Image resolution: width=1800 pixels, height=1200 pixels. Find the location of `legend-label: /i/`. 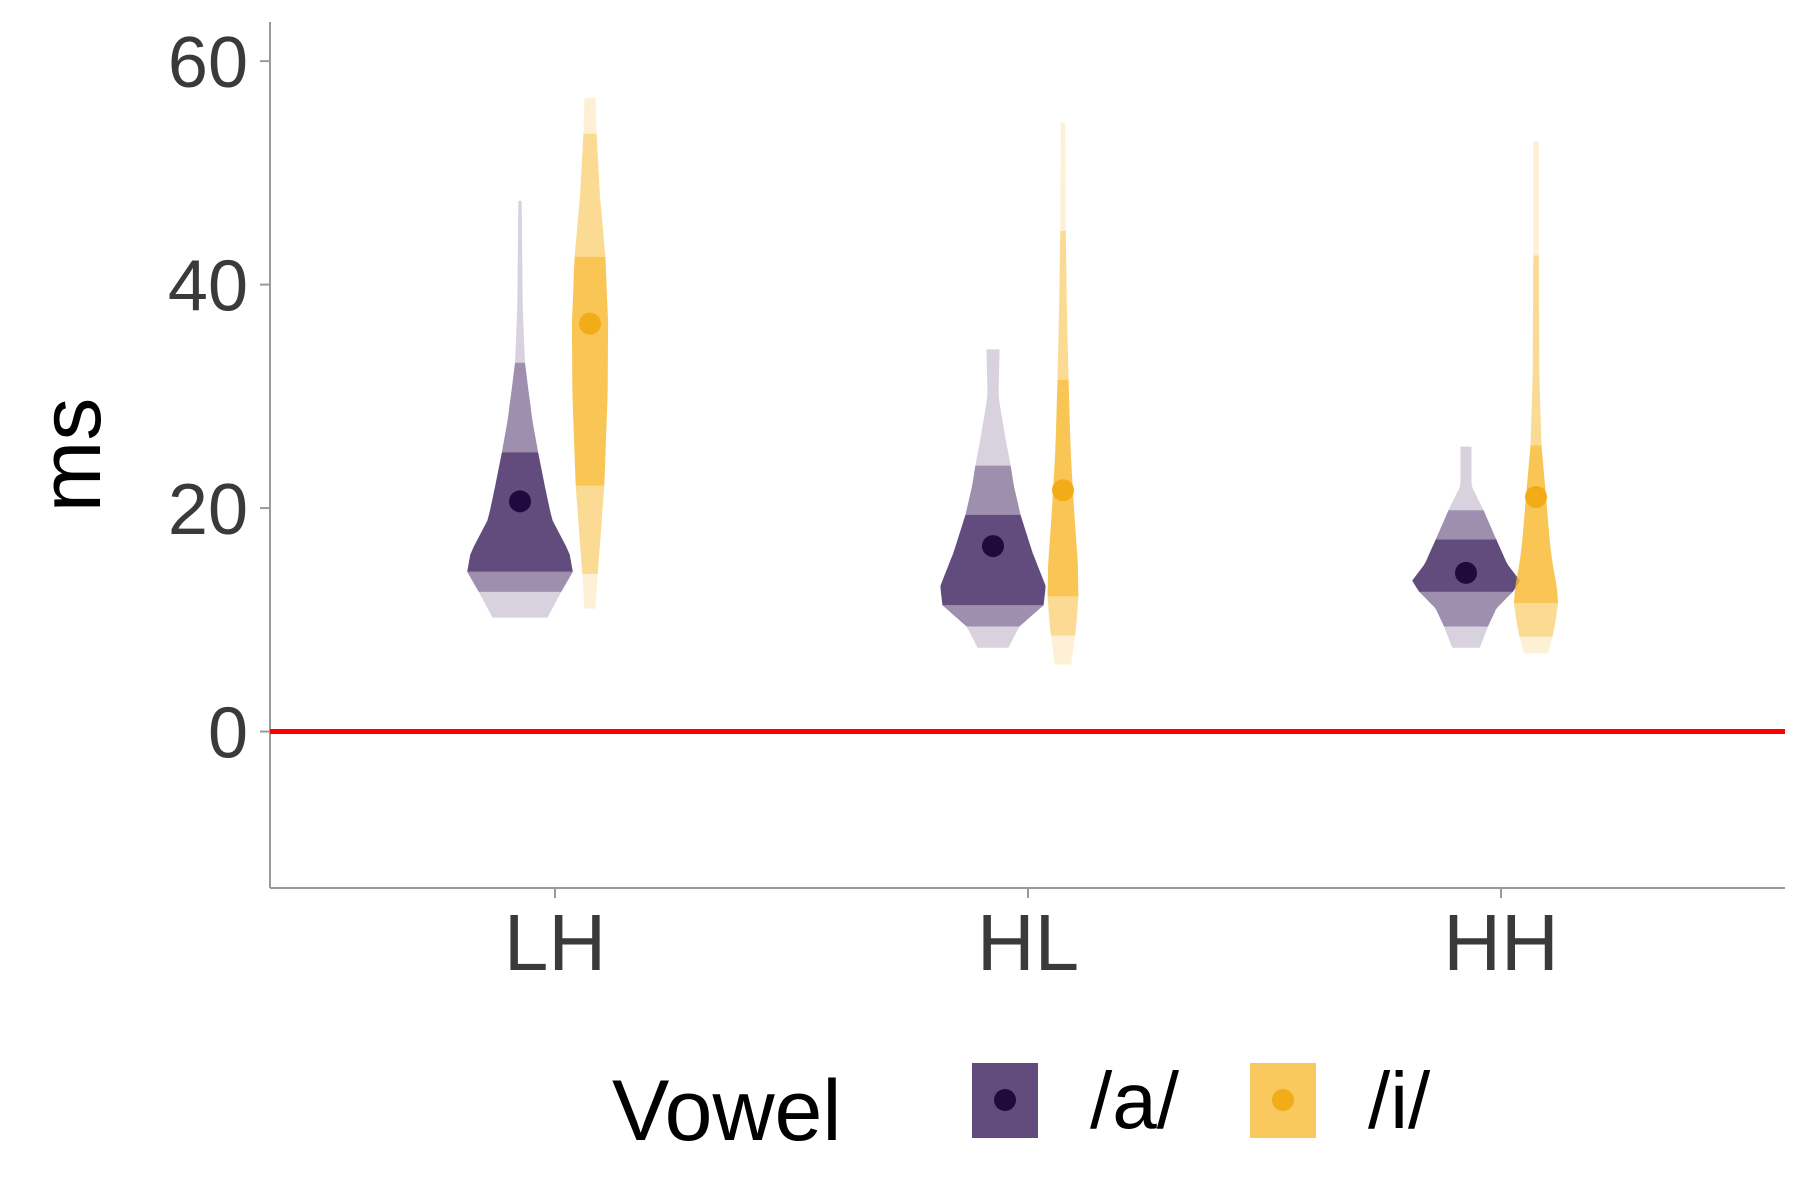

legend-label: /i/ is located at coordinates (1399, 1100).